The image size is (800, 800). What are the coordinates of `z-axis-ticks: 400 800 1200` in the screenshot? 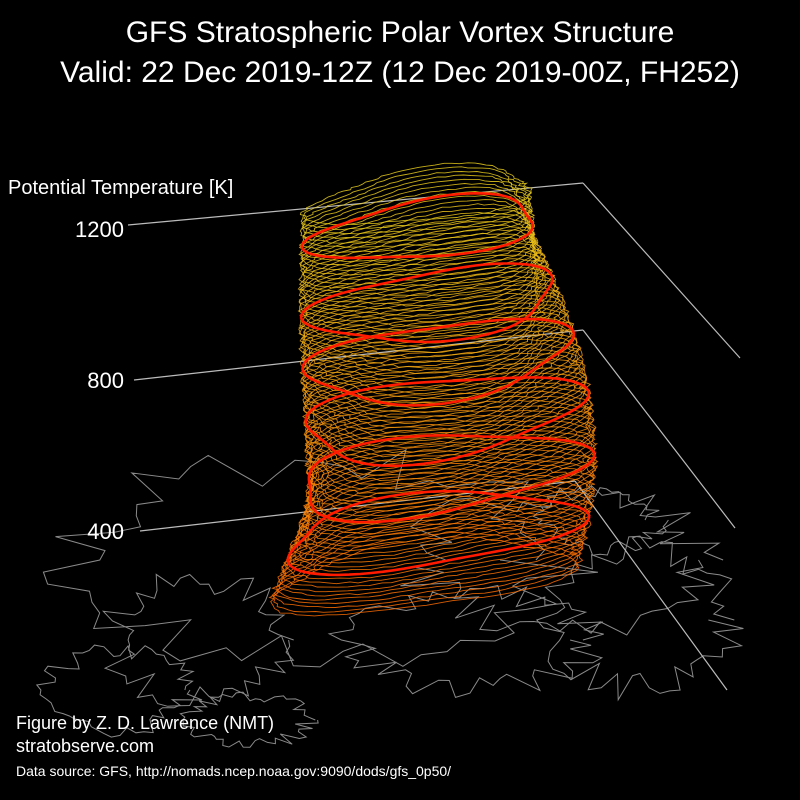 It's located at (99, 380).